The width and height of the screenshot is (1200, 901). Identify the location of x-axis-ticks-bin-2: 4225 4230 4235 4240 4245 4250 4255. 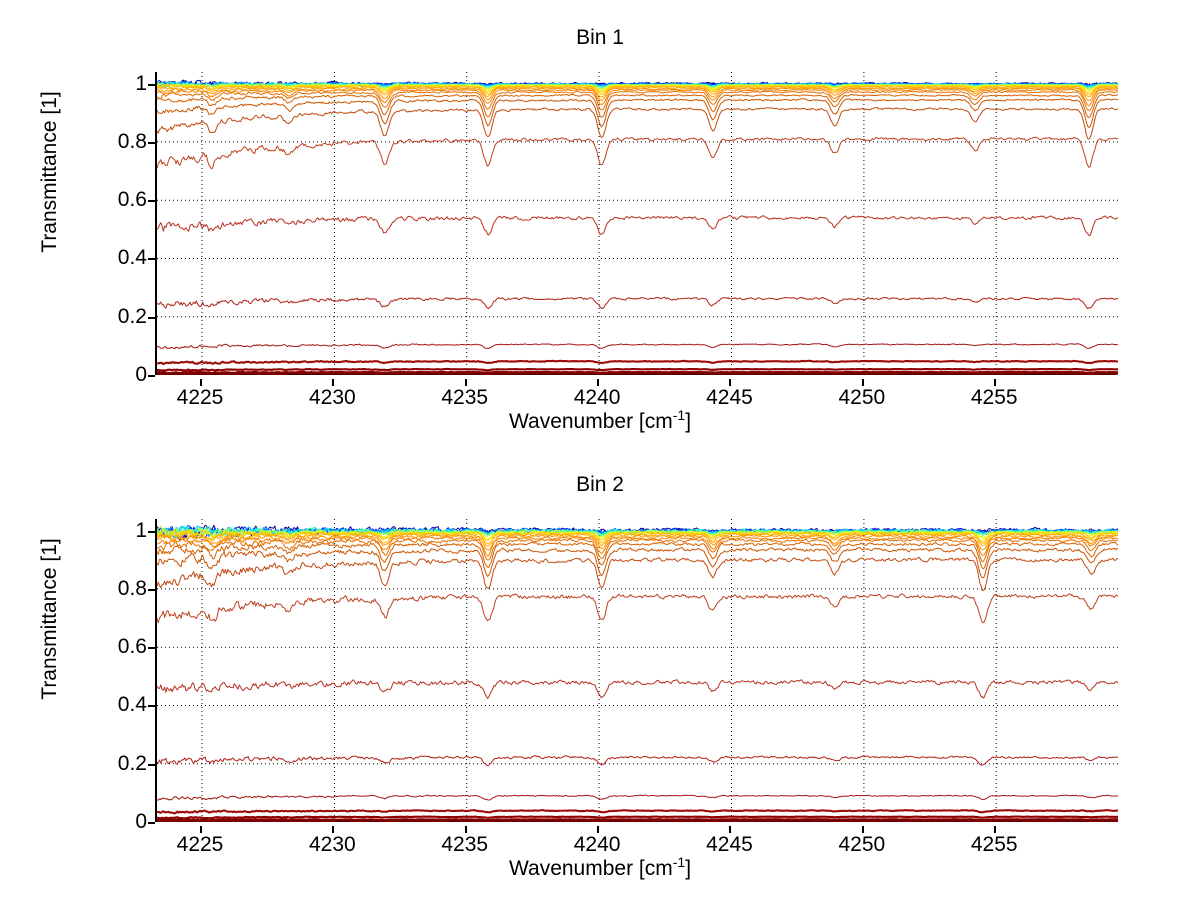
(635, 840).